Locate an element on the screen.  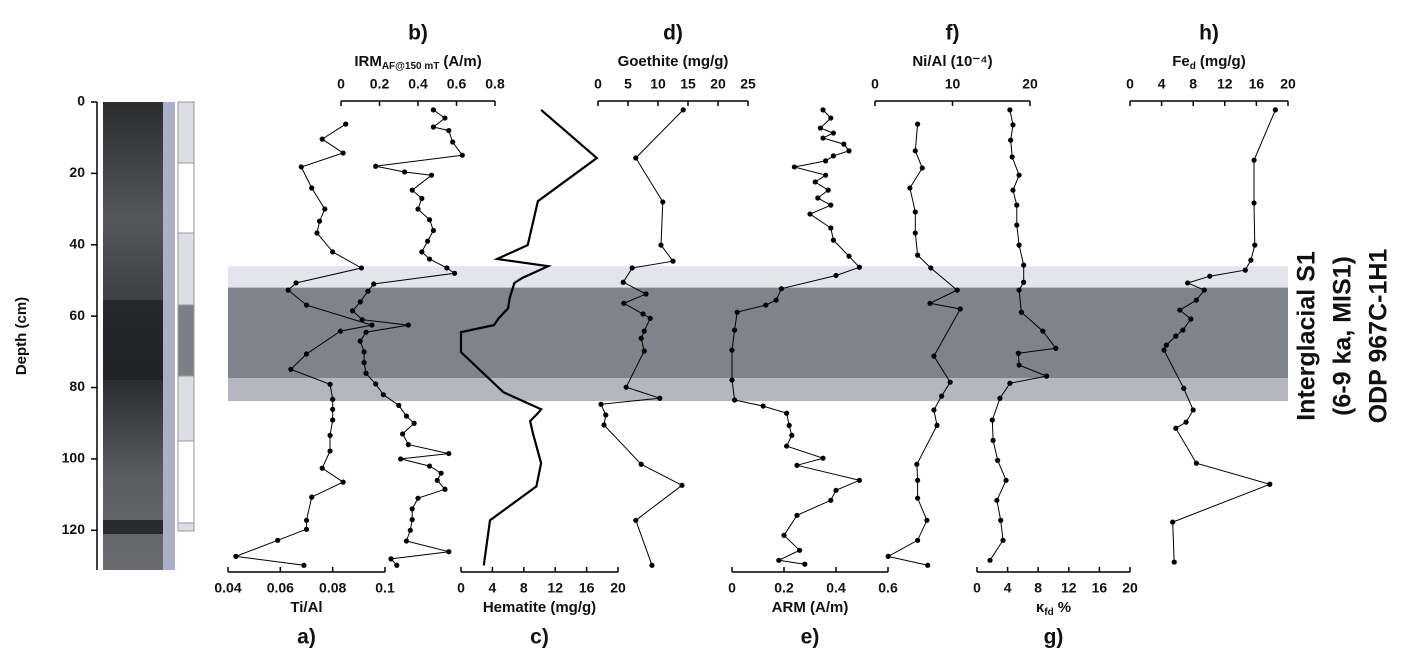
panel-label: d) is located at coordinates (673, 33).